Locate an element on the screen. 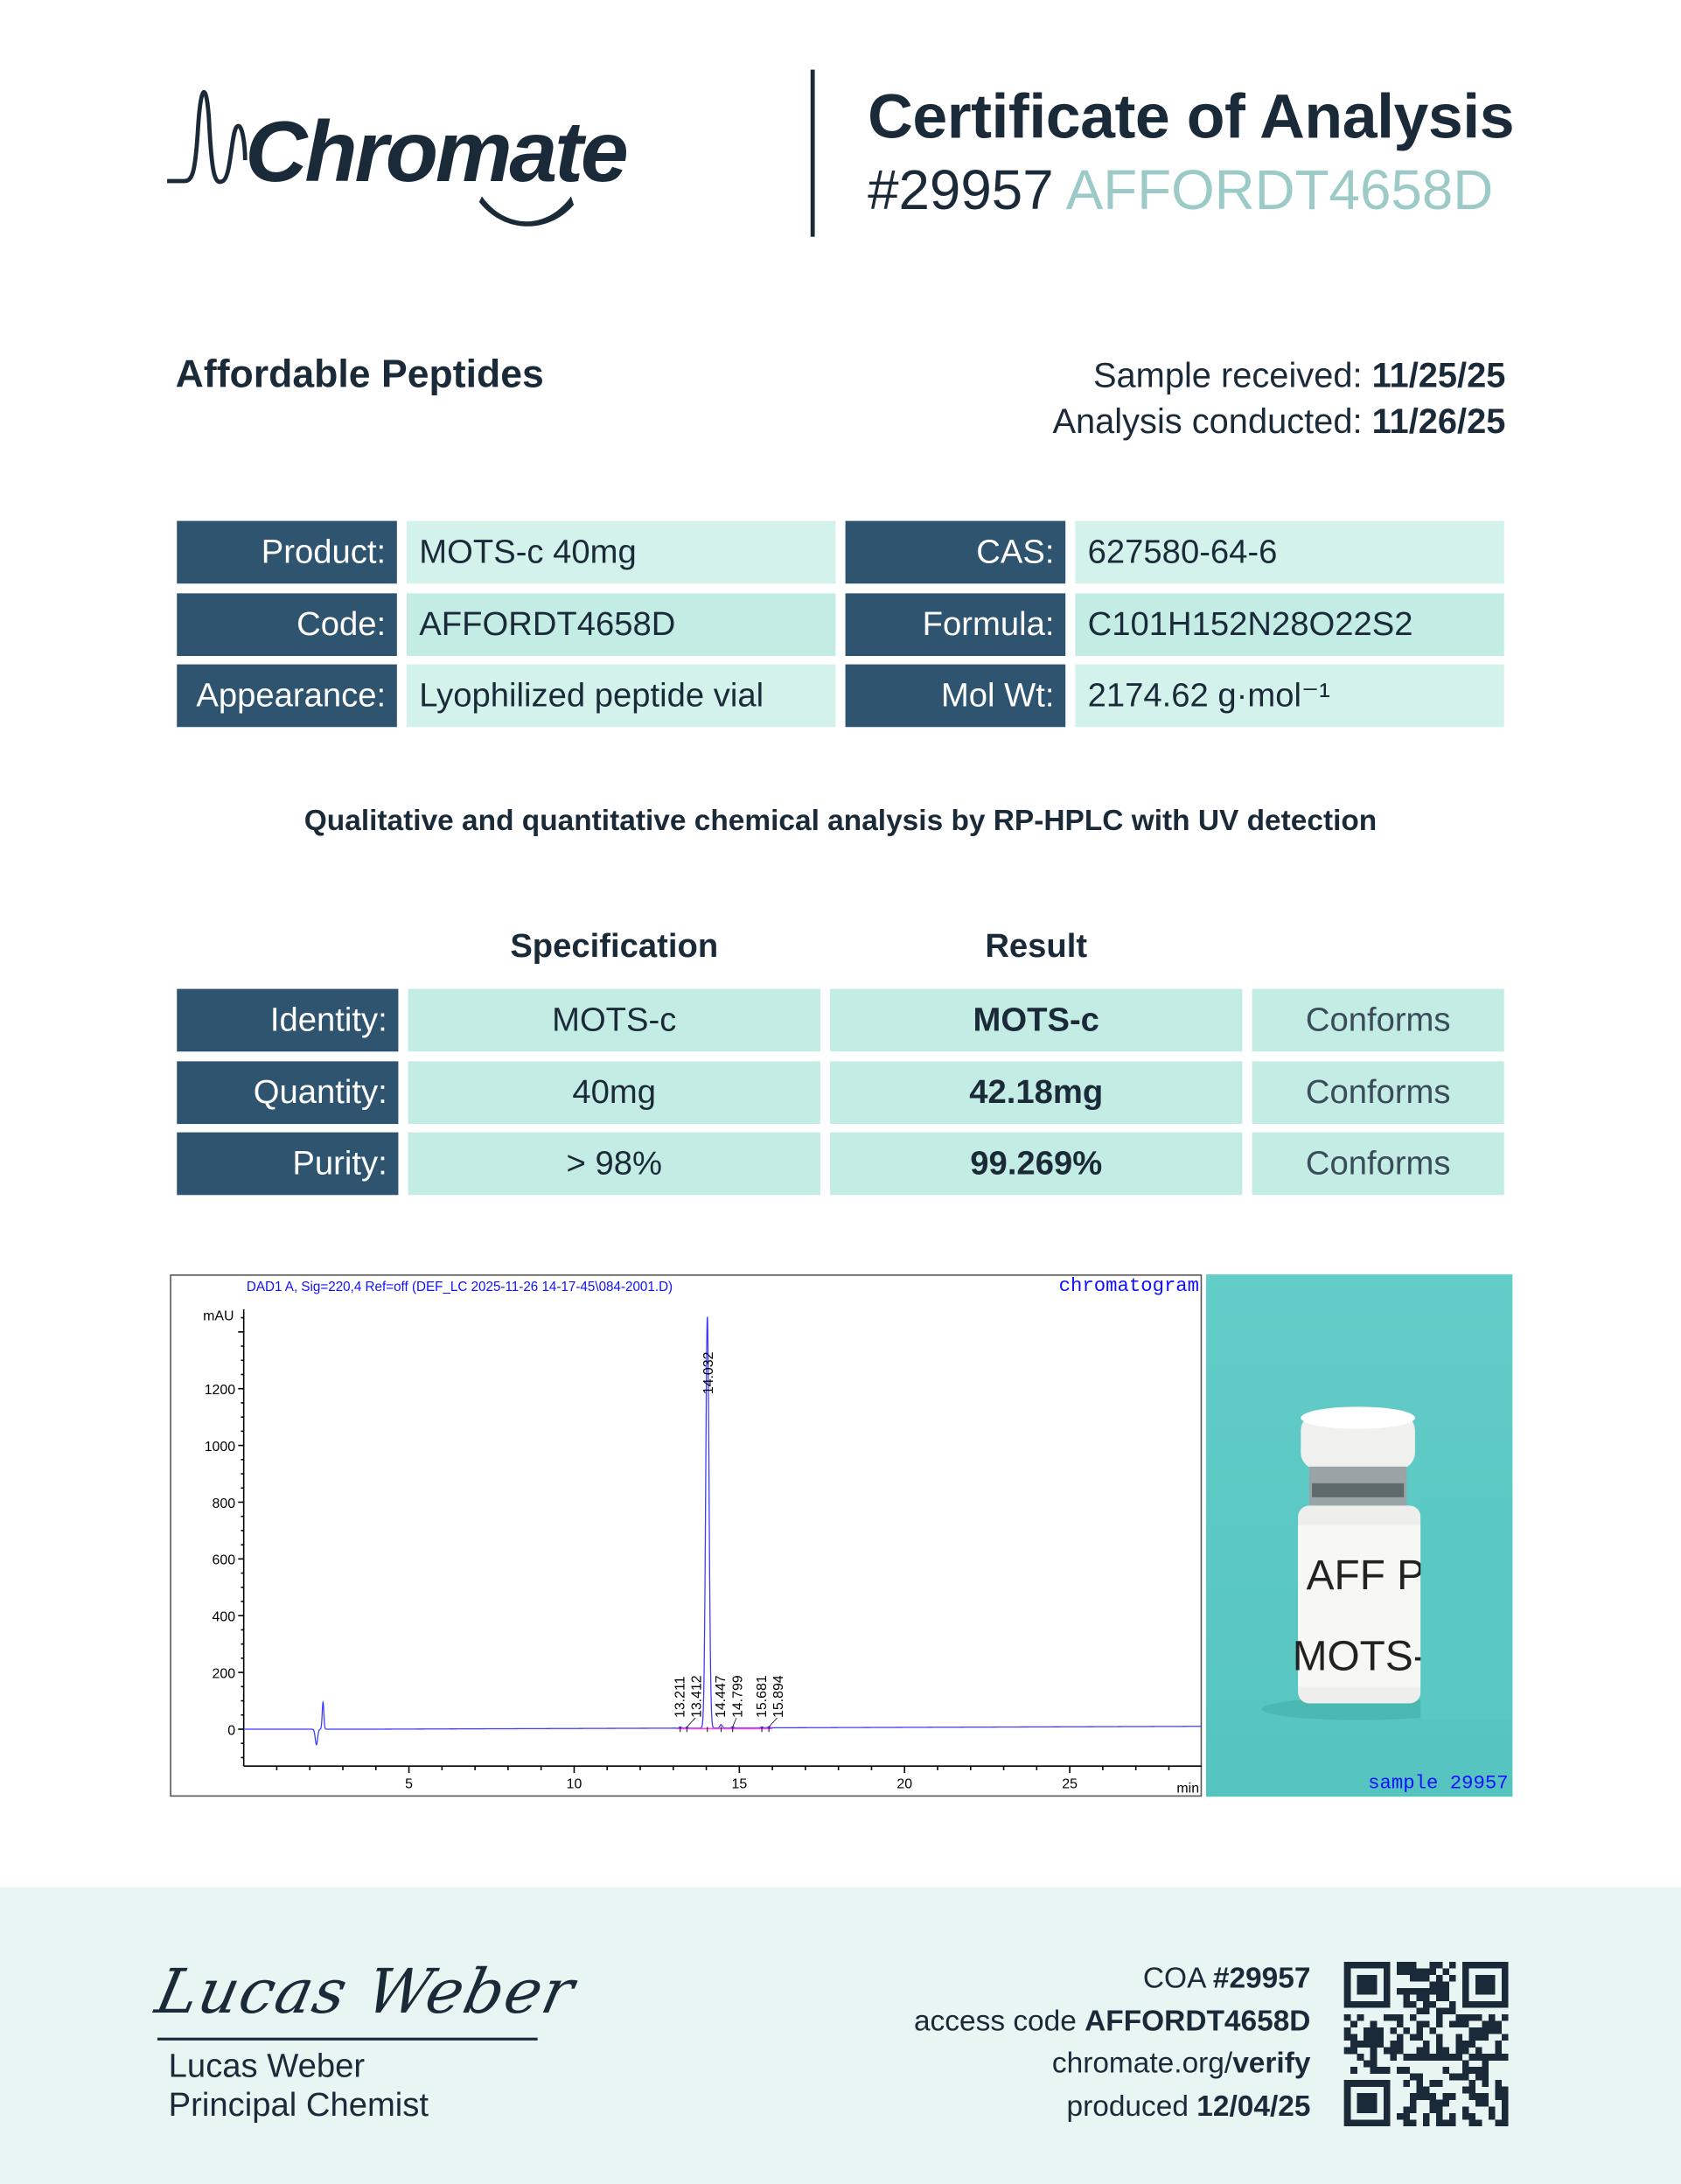  access-code-footer: AFFORDT4658D is located at coordinates (1198, 2021).